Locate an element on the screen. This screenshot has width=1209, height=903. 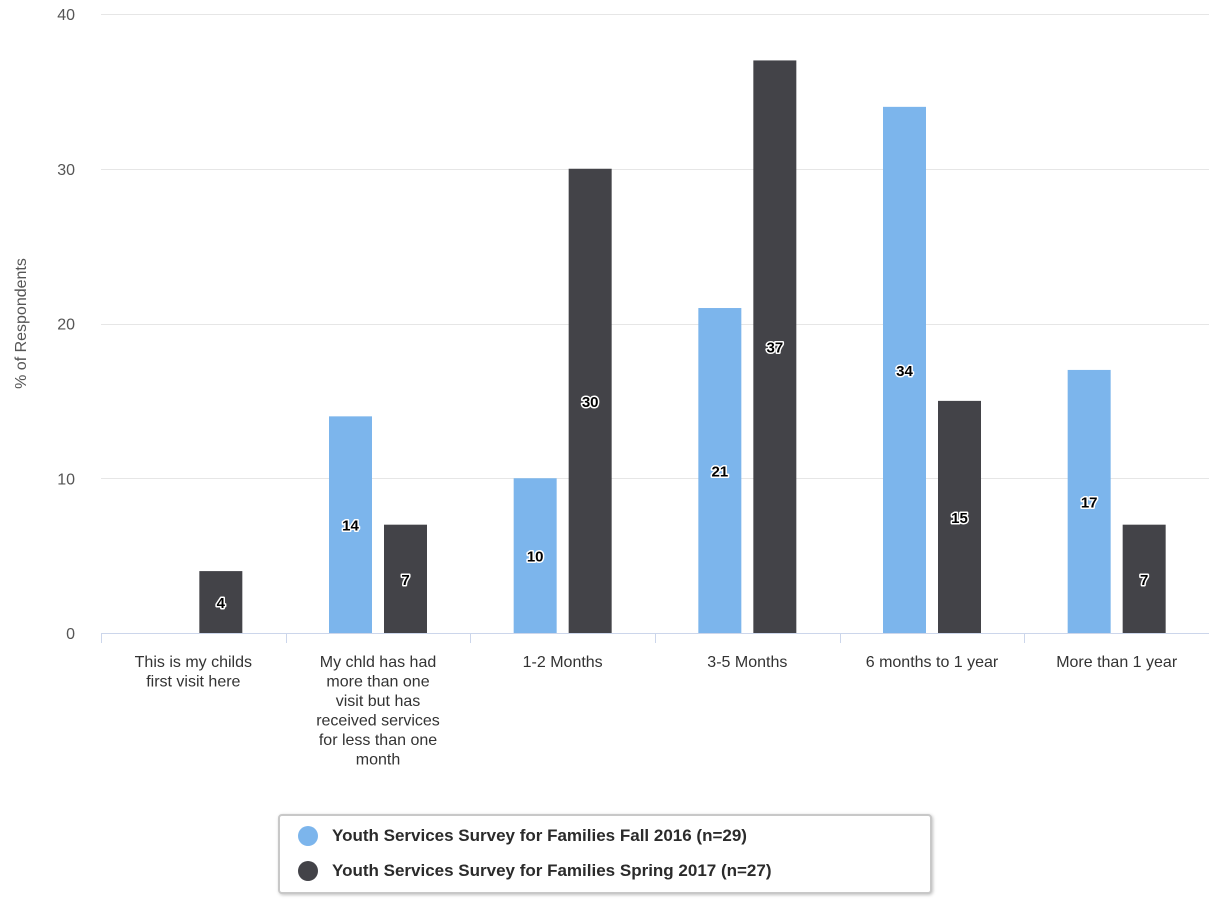
x-tick-label: 1-2 Months is located at coordinates (563, 662).